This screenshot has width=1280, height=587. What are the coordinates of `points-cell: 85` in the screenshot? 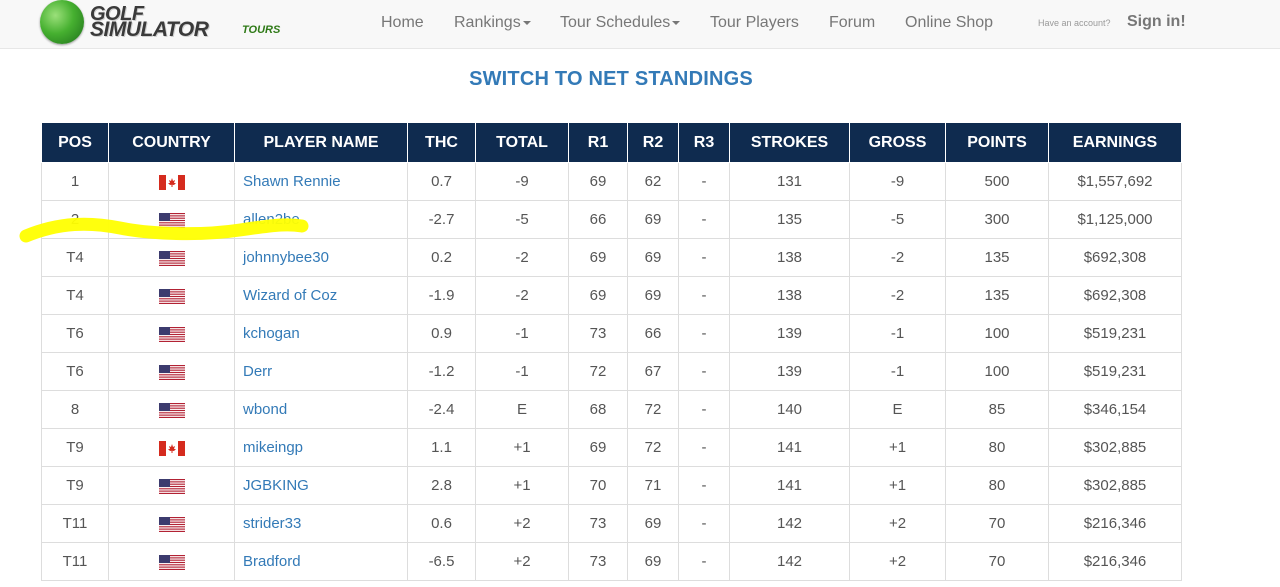 It's located at (997, 409).